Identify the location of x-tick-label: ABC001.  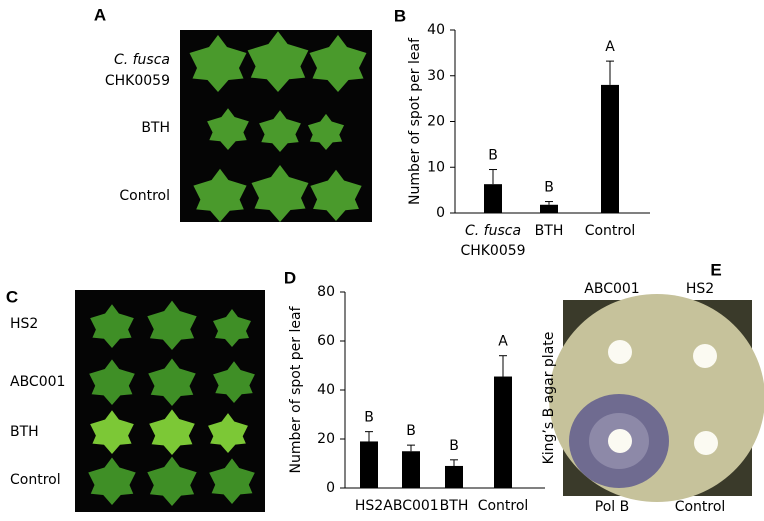
(410, 506).